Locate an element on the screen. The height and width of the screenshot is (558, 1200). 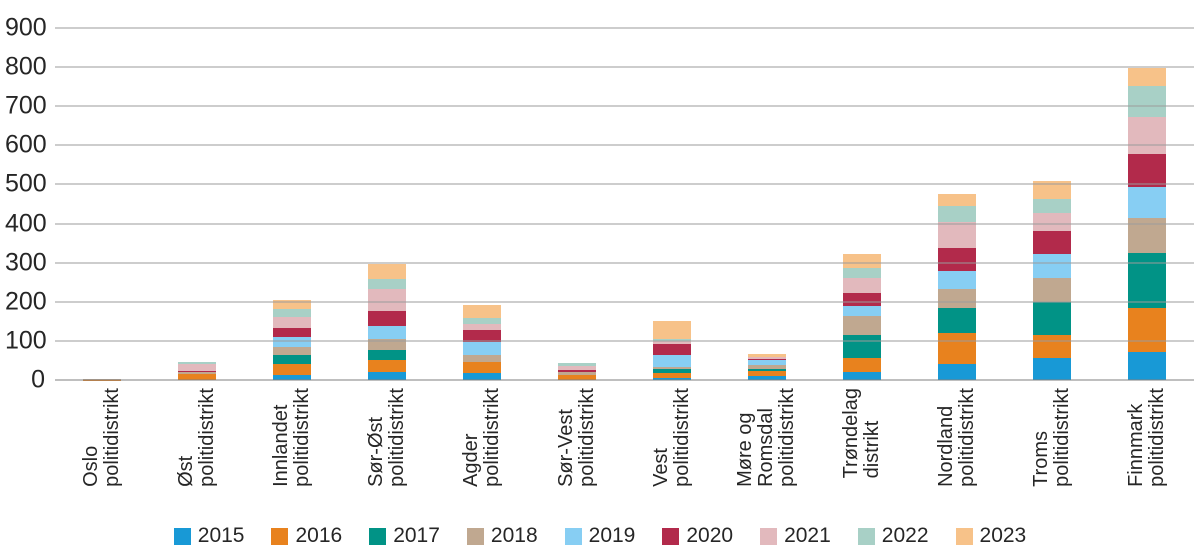
x-axis-label: Sør-Øst politidistrikt is located at coordinates (387, 449).